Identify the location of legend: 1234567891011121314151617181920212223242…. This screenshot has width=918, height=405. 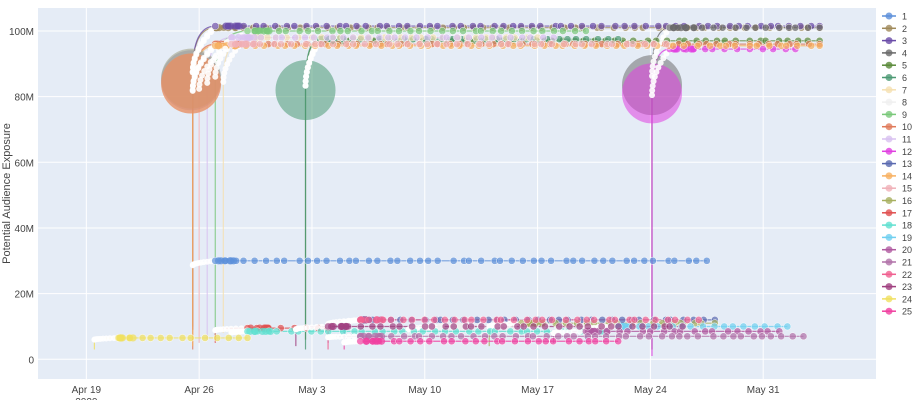
(897, 164).